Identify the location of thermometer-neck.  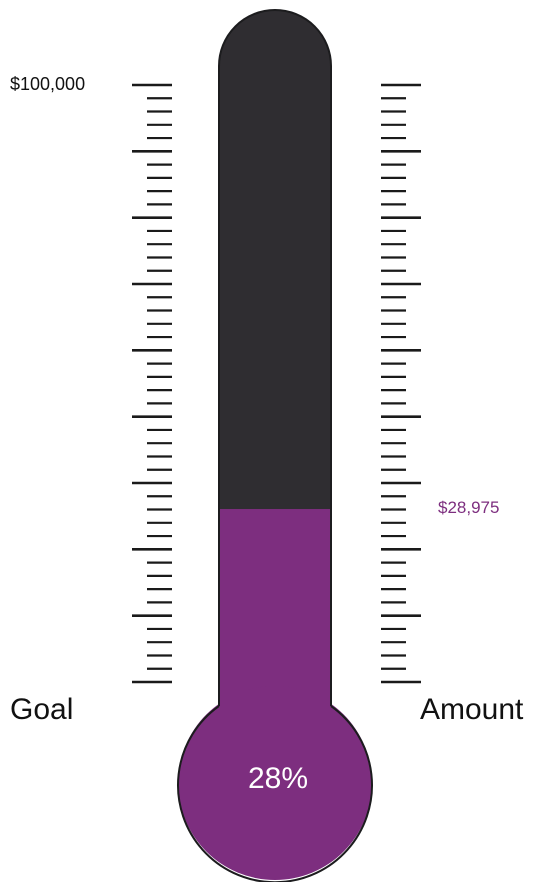
(275, 705).